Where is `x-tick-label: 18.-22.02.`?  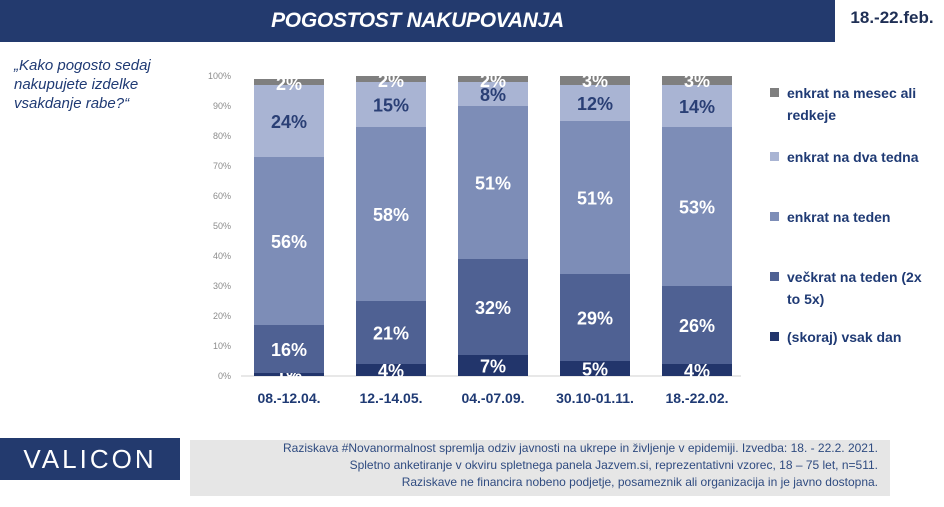
x-tick-label: 18.-22.02. is located at coordinates (696, 398).